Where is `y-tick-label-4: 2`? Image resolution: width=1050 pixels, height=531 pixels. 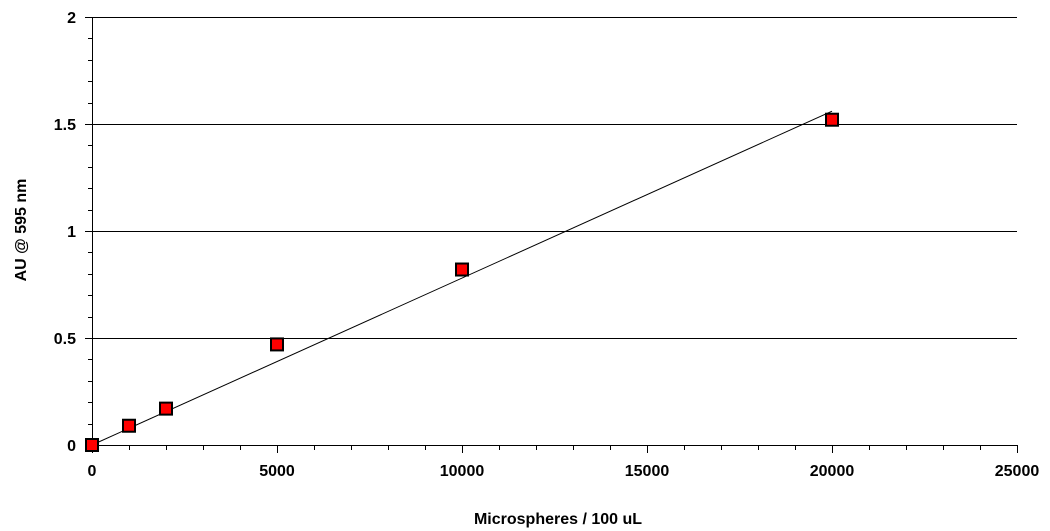 y-tick-label-4: 2 is located at coordinates (71, 18).